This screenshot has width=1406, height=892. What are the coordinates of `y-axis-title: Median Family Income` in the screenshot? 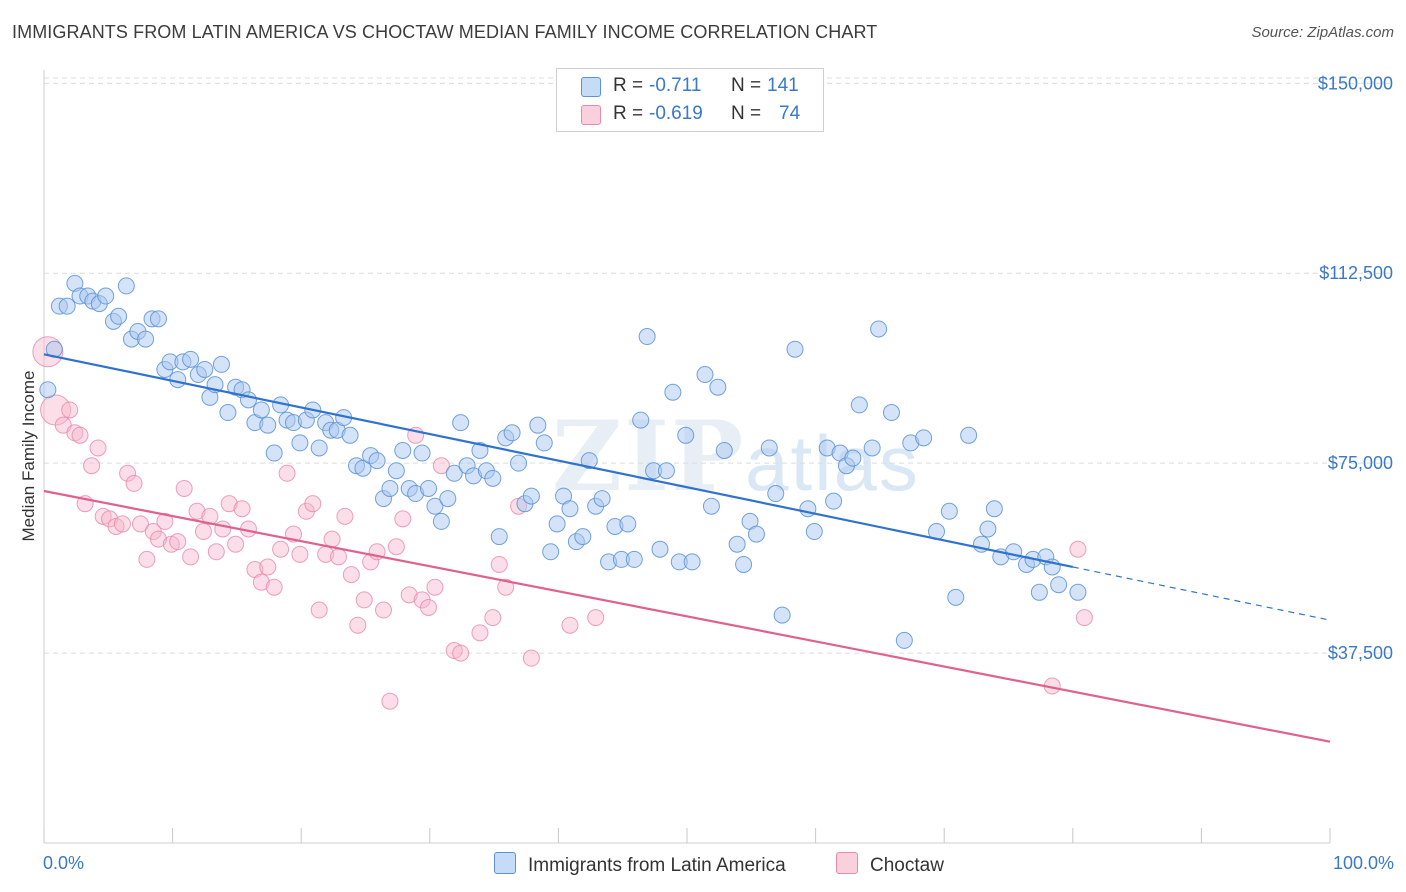 It's located at (28, 455).